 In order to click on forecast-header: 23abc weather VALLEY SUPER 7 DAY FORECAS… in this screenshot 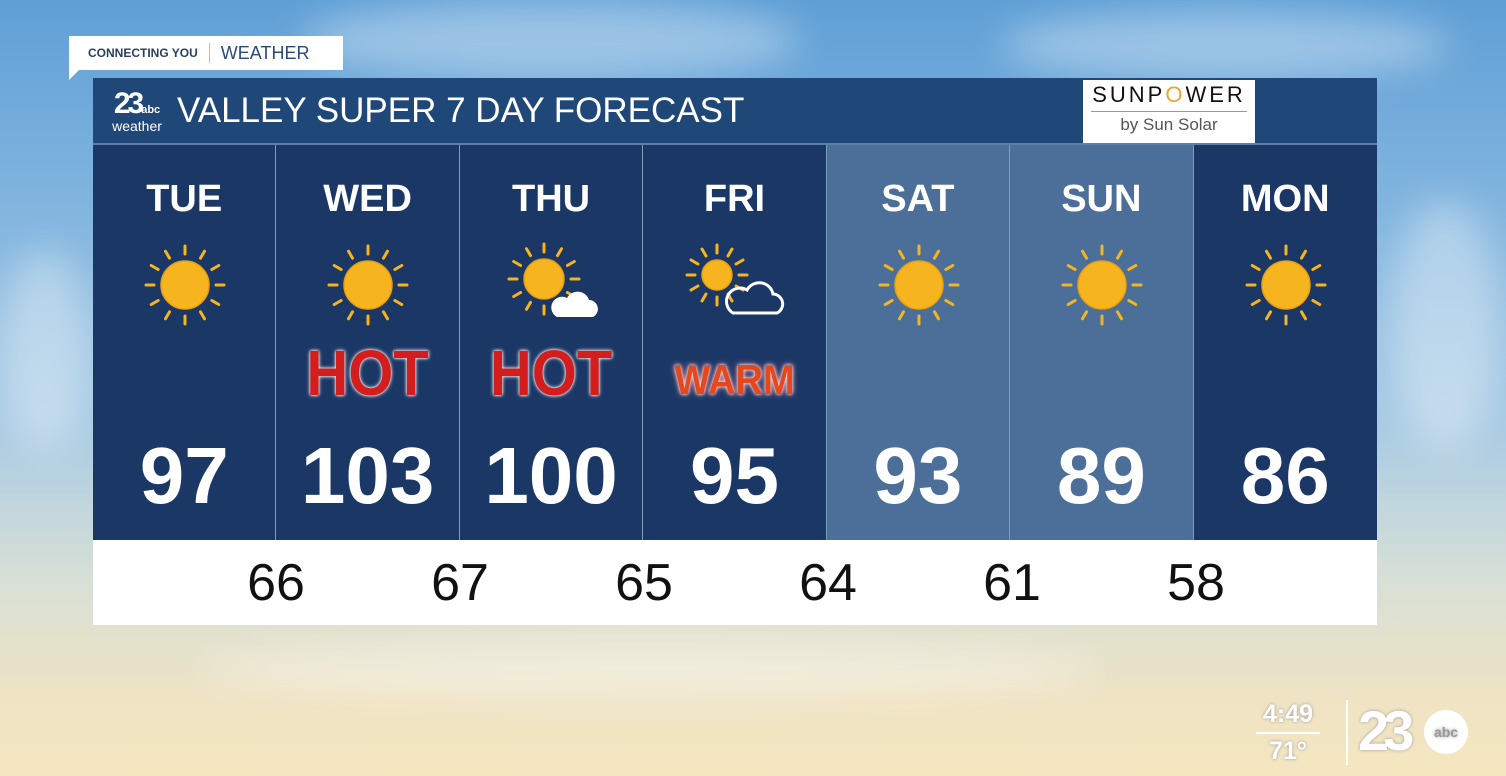, I will do `click(735, 111)`.